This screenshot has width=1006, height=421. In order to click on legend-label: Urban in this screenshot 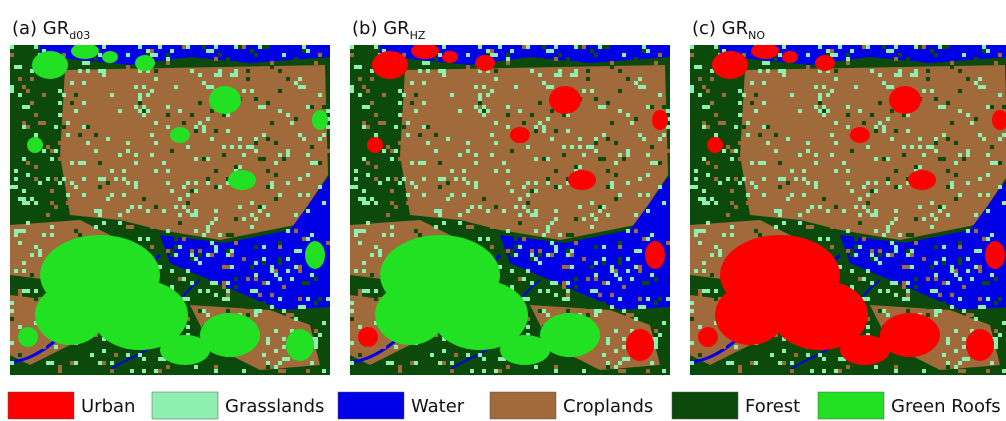, I will do `click(108, 406)`.